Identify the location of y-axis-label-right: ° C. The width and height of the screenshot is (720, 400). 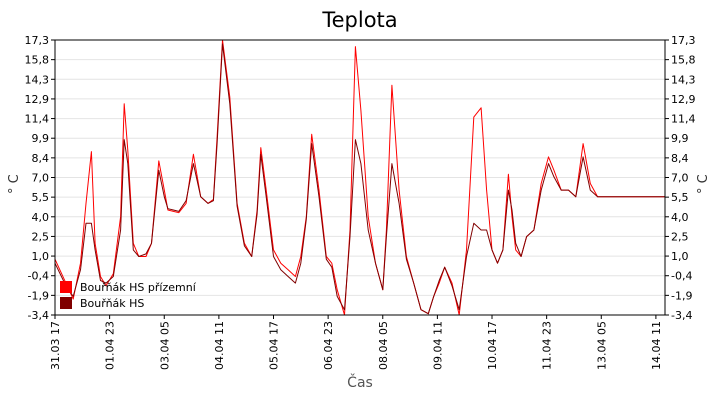
(703, 184).